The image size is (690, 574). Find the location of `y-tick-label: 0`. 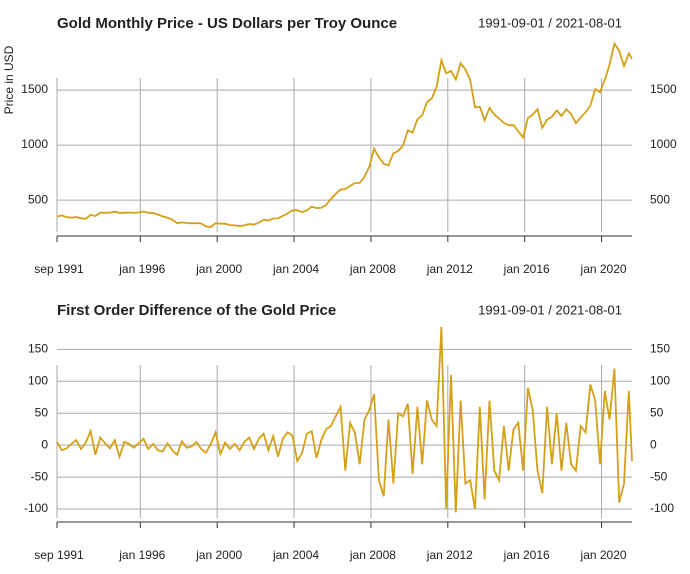

y-tick-label: 0 is located at coordinates (44, 444).